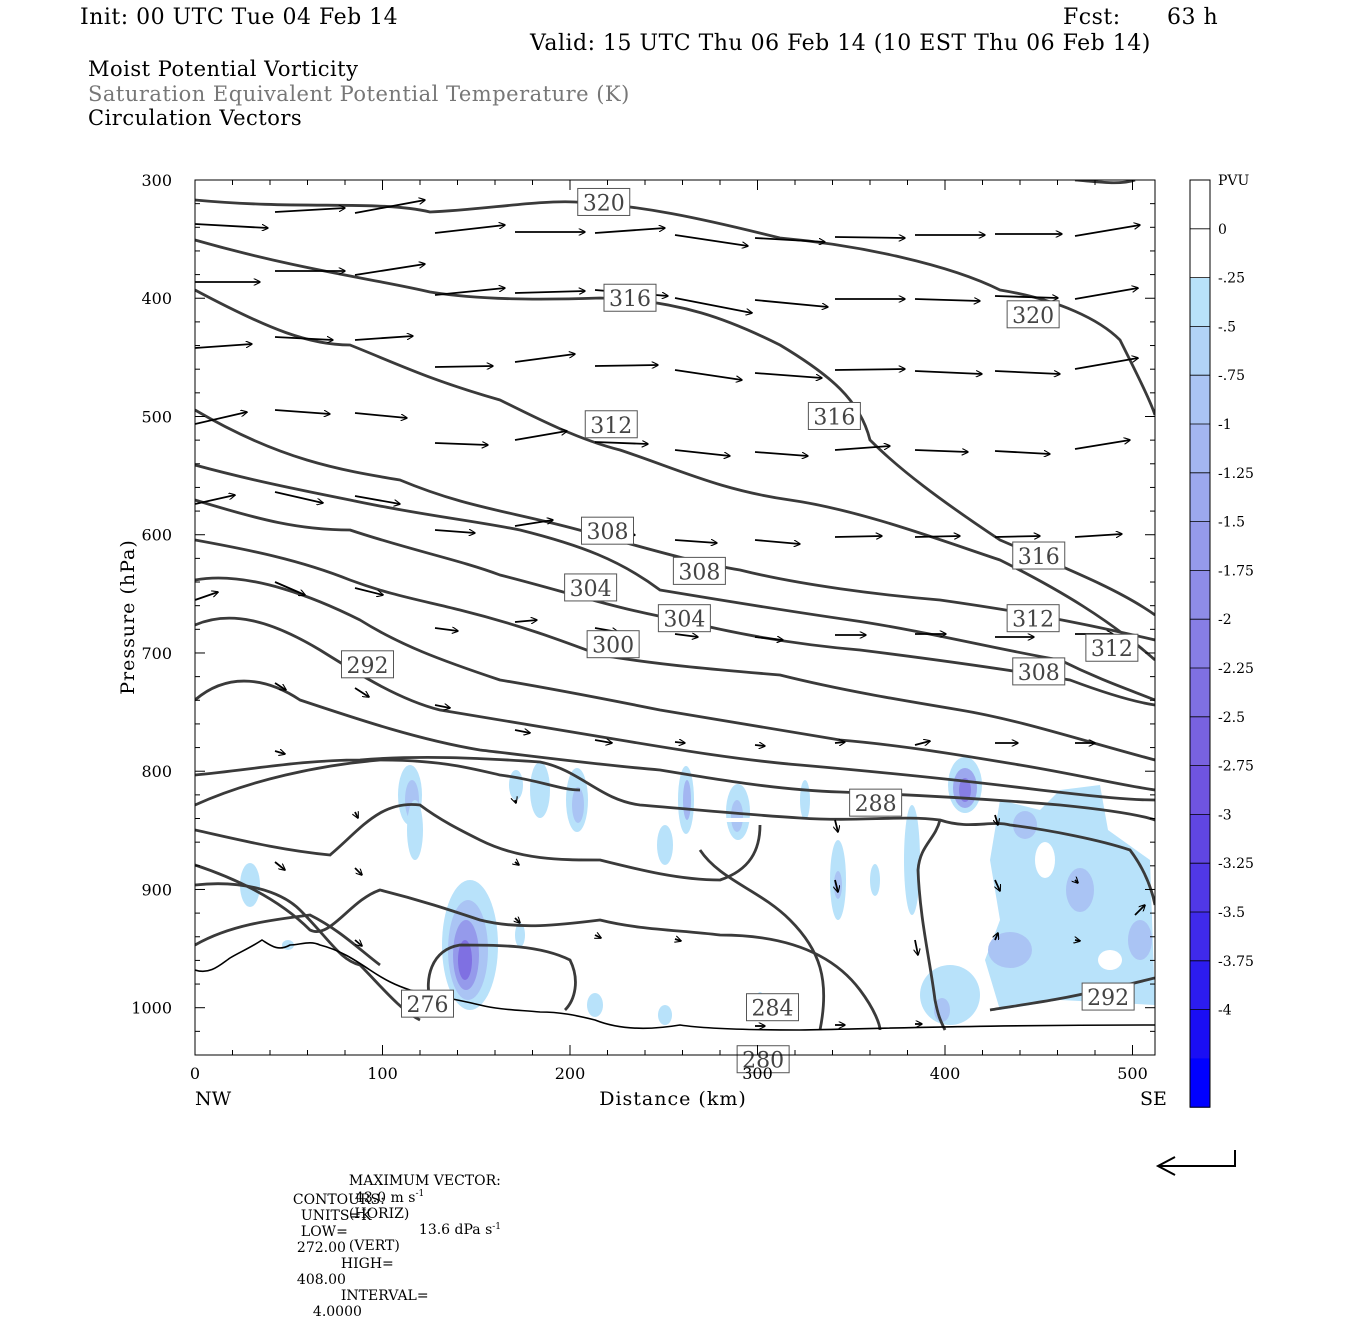 This screenshot has width=1350, height=1320. What do you see at coordinates (156, 653) in the screenshot?
I see `y-tick-label: 700` at bounding box center [156, 653].